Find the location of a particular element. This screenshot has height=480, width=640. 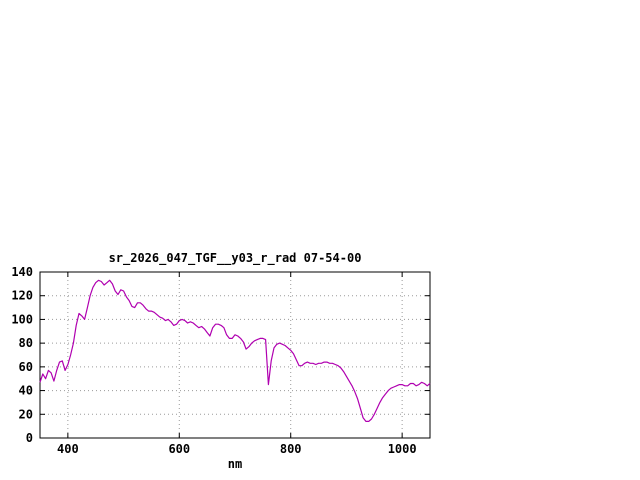

y-tick-label: 20 is located at coordinates (26, 414).